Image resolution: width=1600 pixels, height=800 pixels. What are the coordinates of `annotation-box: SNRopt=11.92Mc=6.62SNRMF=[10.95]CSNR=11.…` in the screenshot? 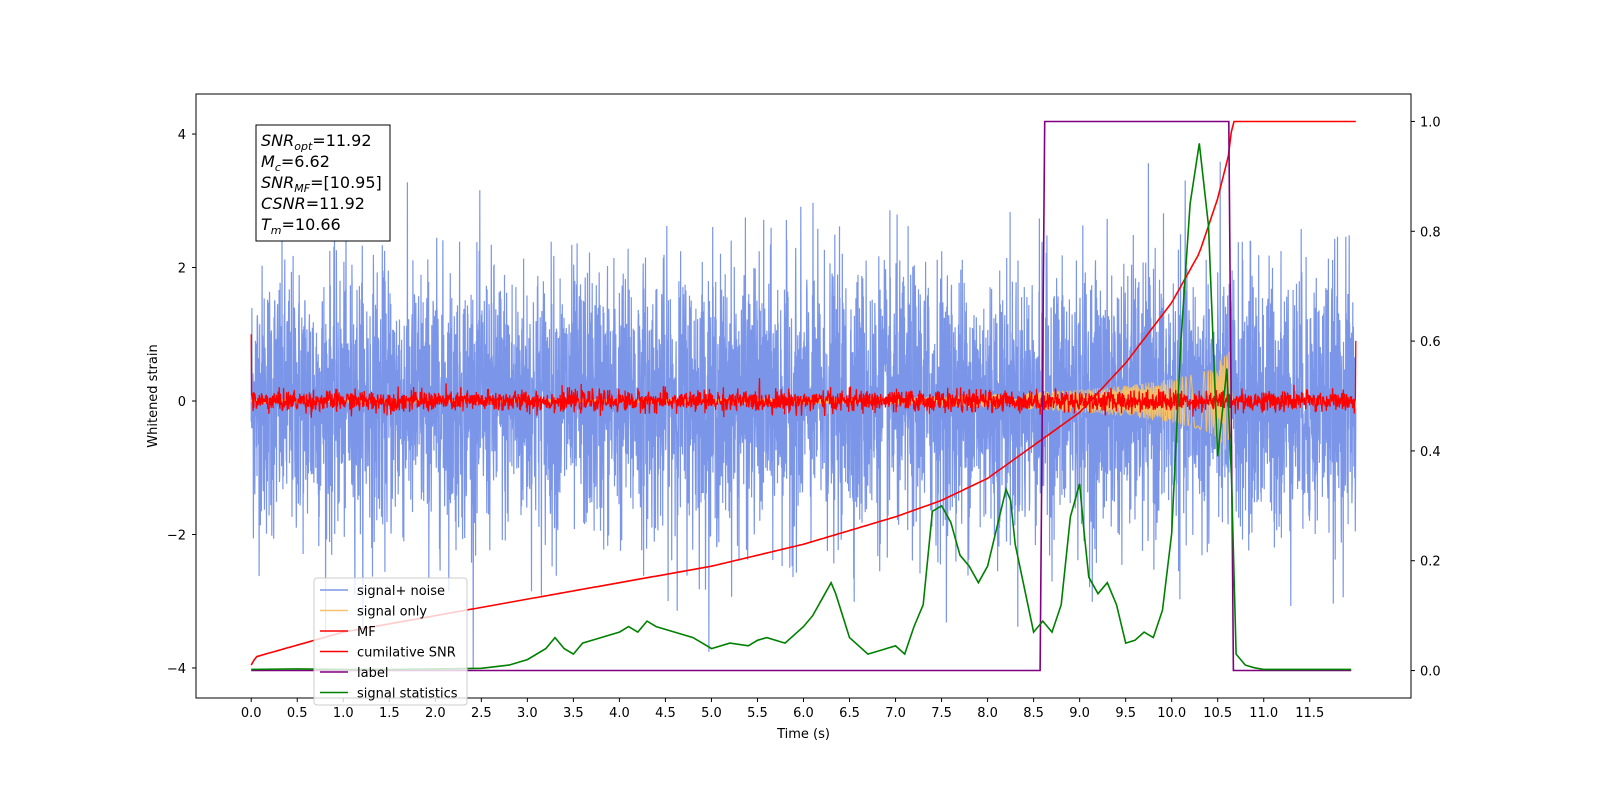 It's located at (323, 183).